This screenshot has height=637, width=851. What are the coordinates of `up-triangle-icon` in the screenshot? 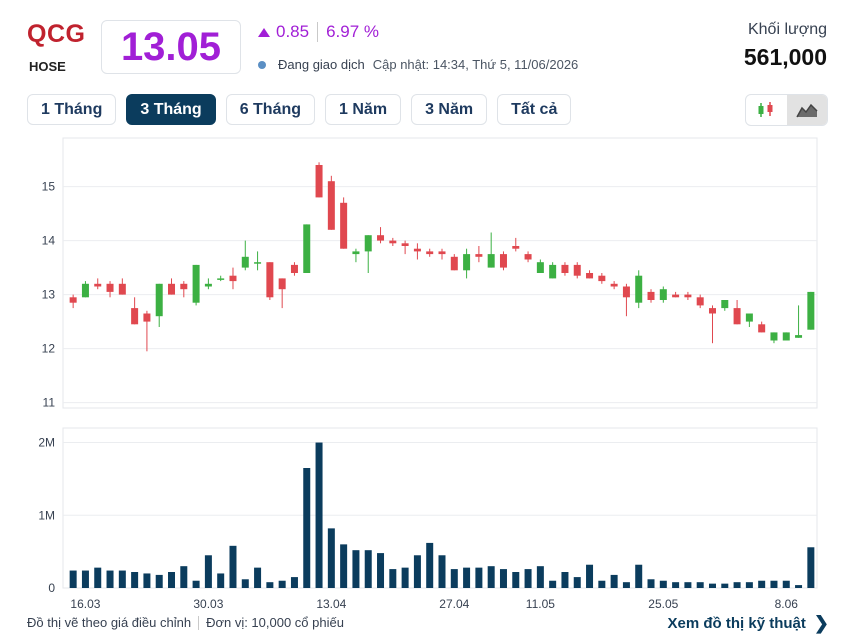 It's located at (264, 32).